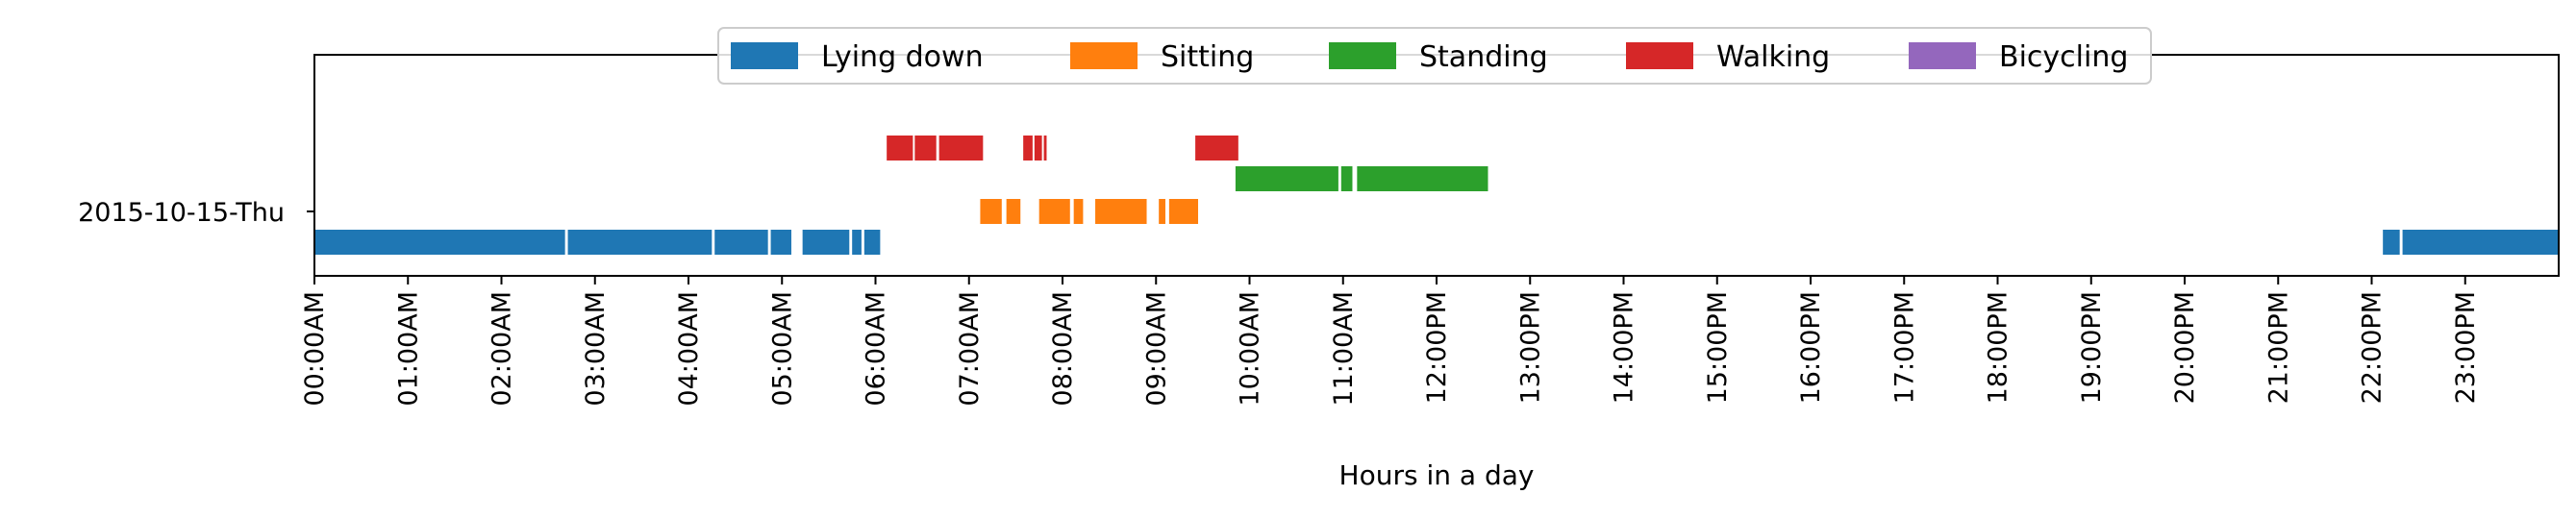 The width and height of the screenshot is (2576, 519). Describe the element at coordinates (1437, 475) in the screenshot. I see `x-axis-label: Hours in a day` at that location.